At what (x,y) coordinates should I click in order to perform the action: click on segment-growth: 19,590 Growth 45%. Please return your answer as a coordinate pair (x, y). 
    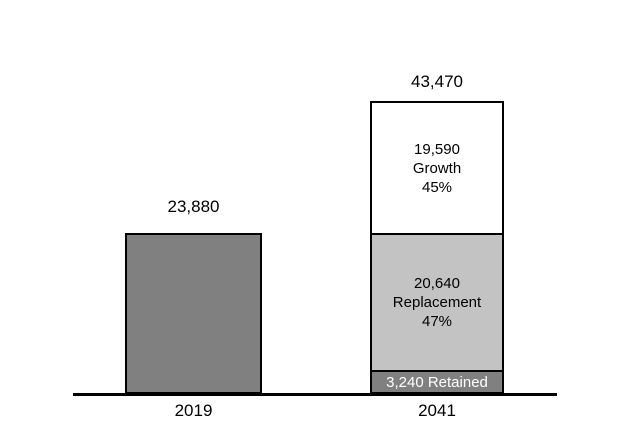
    Looking at the image, I should click on (437, 168).